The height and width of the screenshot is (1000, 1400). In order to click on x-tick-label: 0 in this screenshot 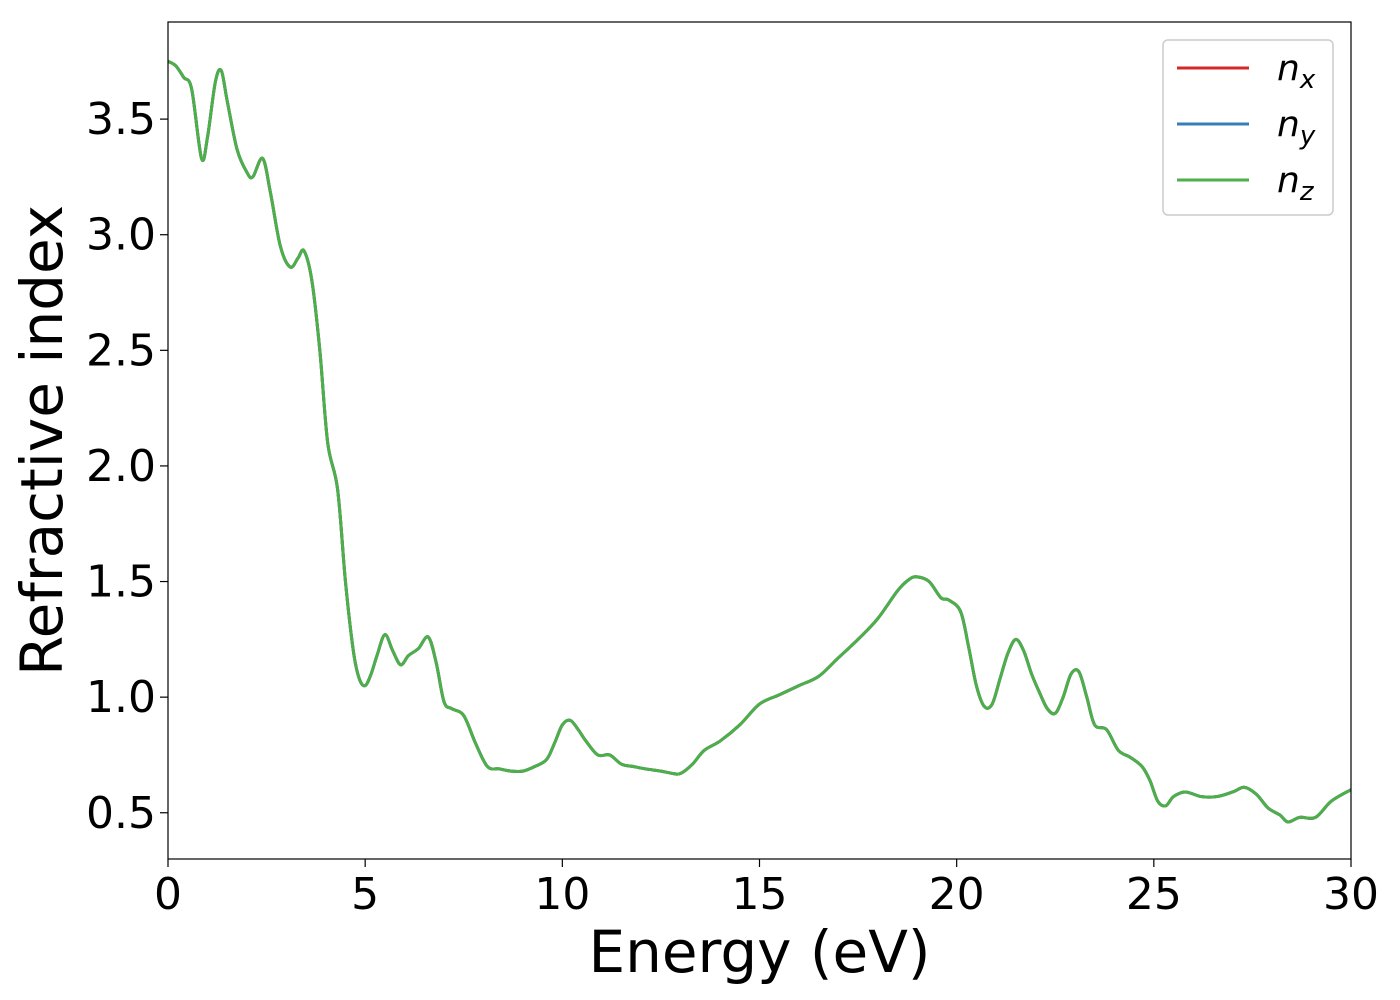, I will do `click(168, 894)`.